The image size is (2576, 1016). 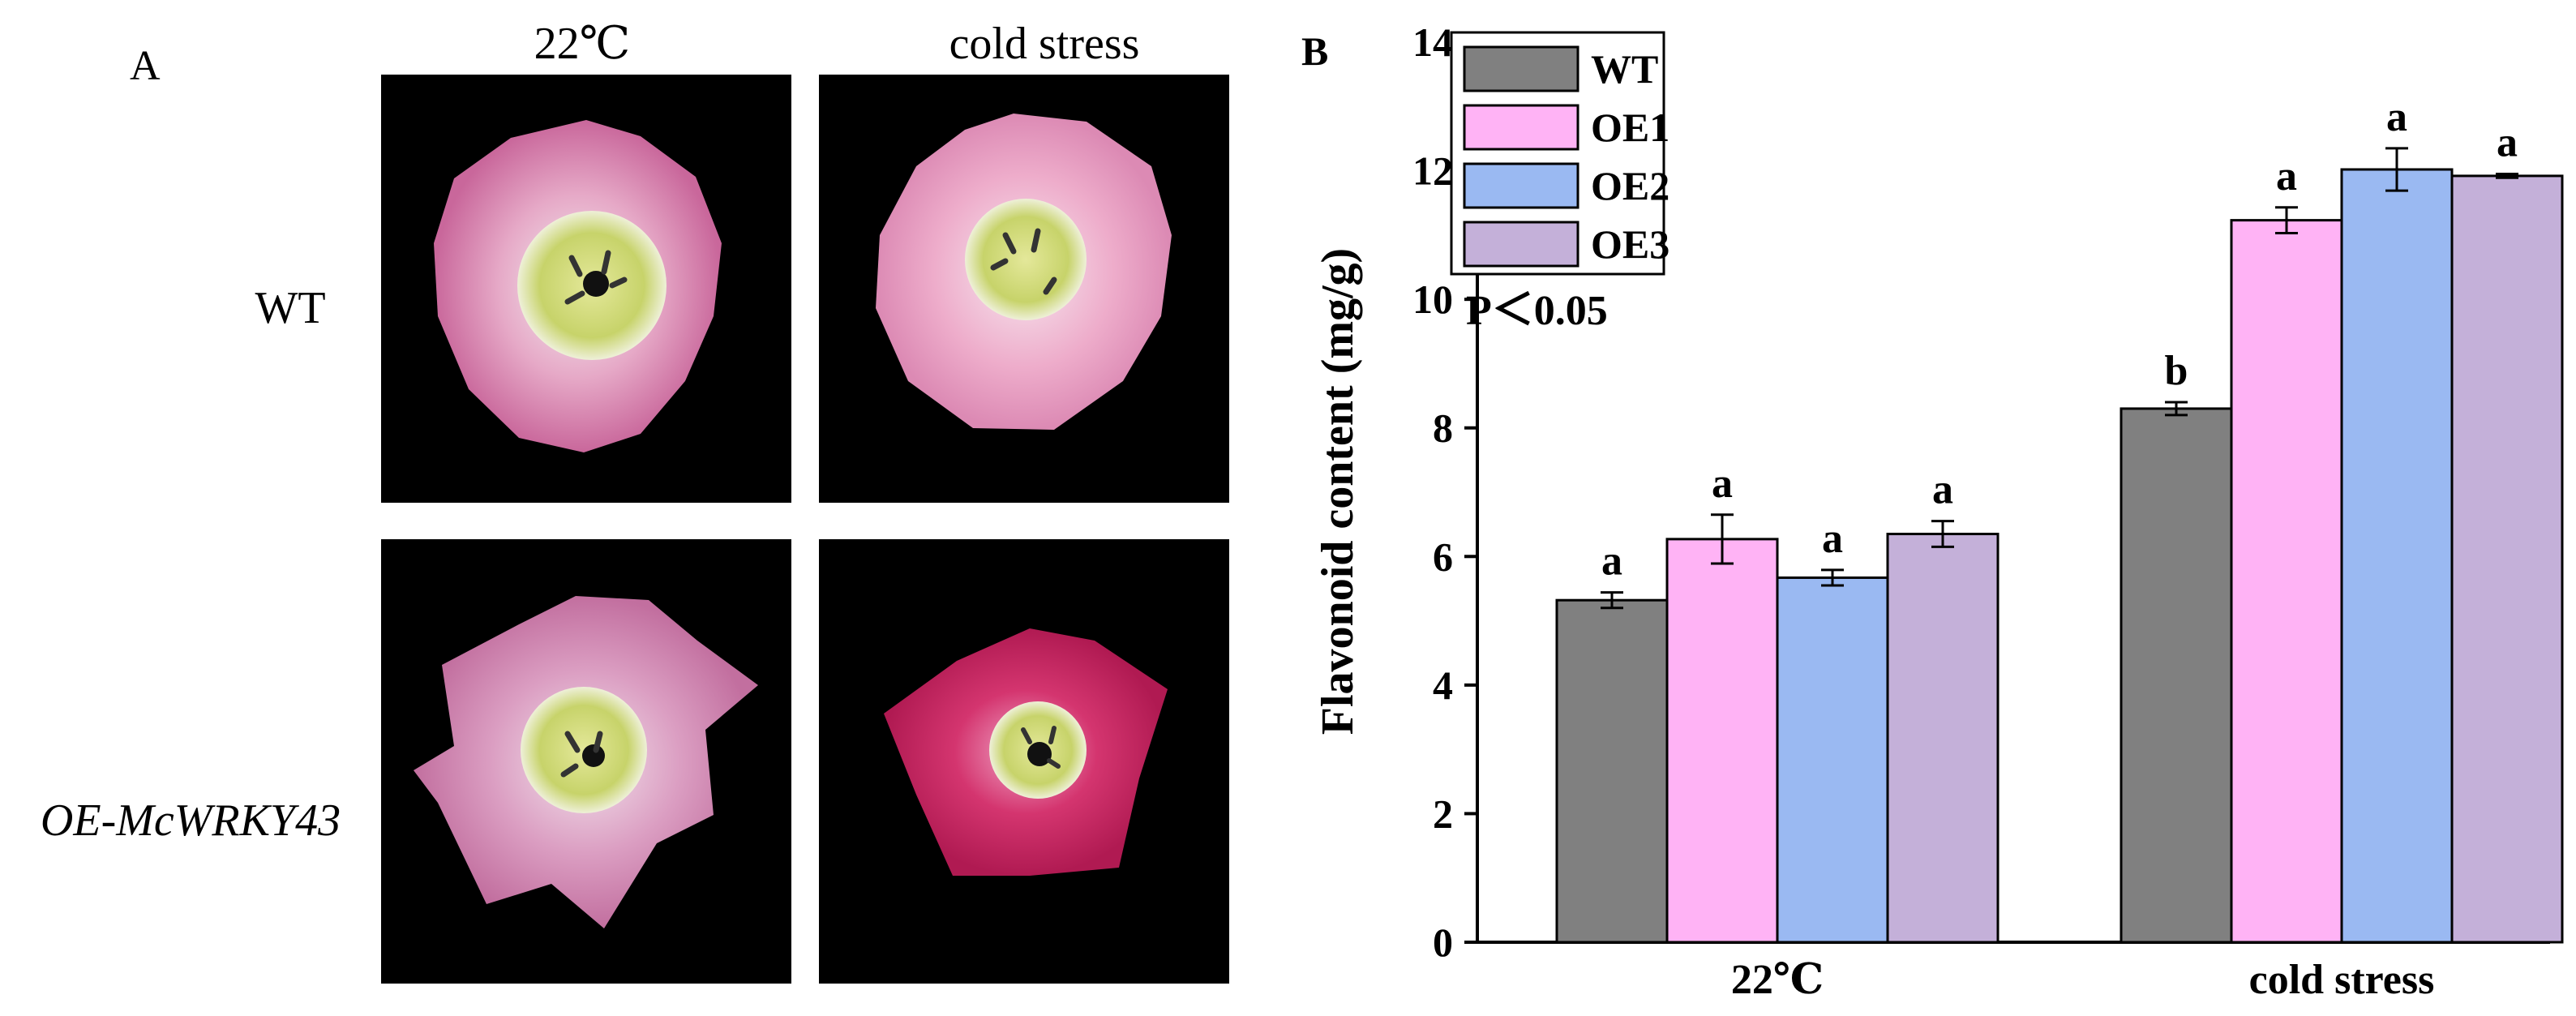 What do you see at coordinates (1521, 185) in the screenshot?
I see `legend-swatch-oe2` at bounding box center [1521, 185].